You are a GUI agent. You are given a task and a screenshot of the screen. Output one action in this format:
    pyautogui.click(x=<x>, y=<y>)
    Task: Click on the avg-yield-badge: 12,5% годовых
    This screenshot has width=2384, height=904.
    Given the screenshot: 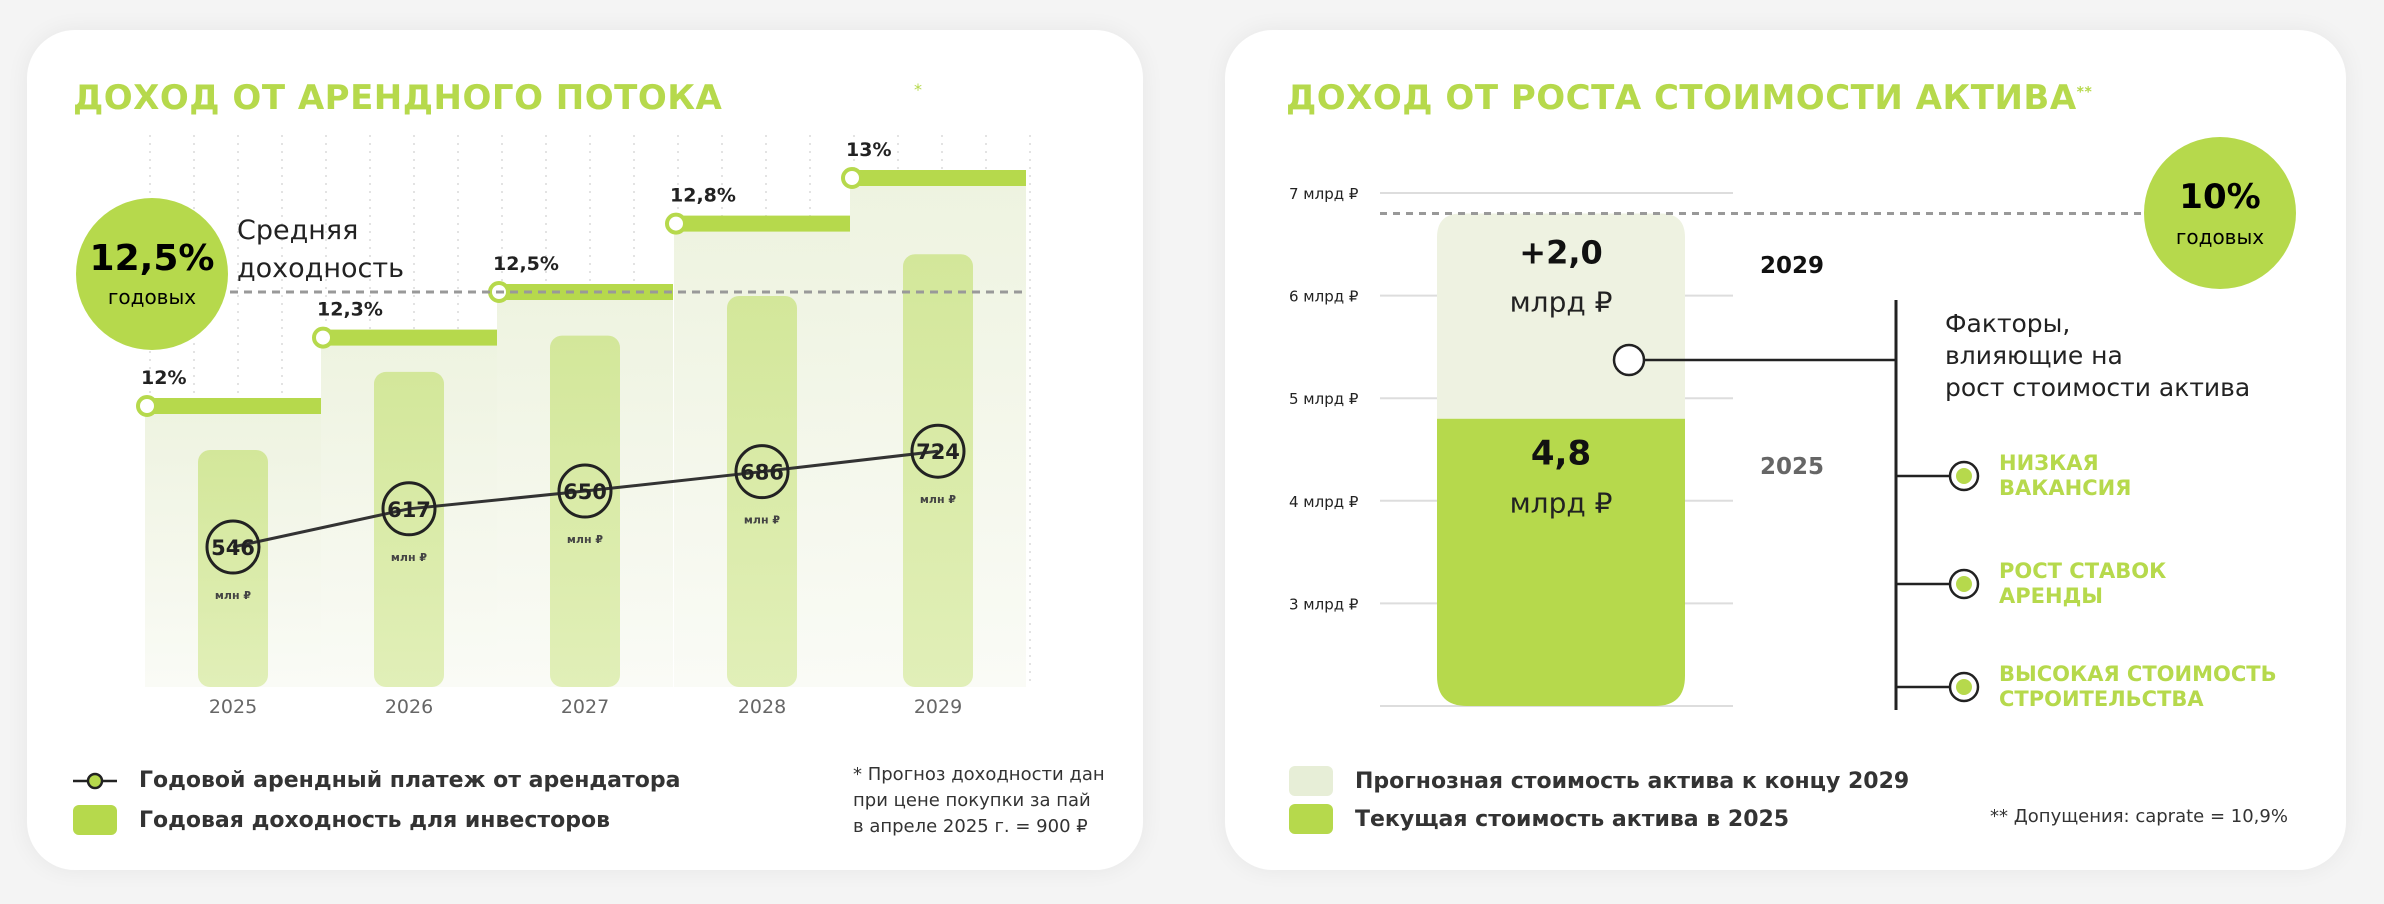 What is the action you would take?
    pyautogui.click(x=152, y=274)
    